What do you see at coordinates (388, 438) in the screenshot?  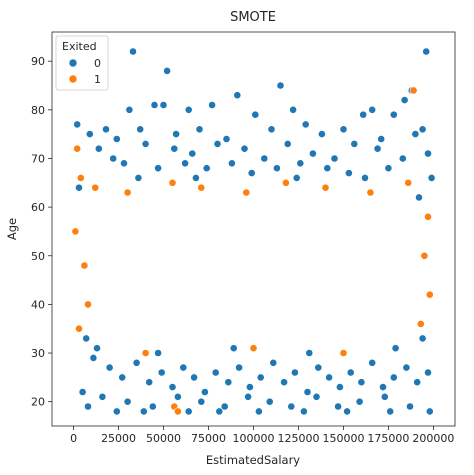 I see `x-tick-label-7: 175000` at bounding box center [388, 438].